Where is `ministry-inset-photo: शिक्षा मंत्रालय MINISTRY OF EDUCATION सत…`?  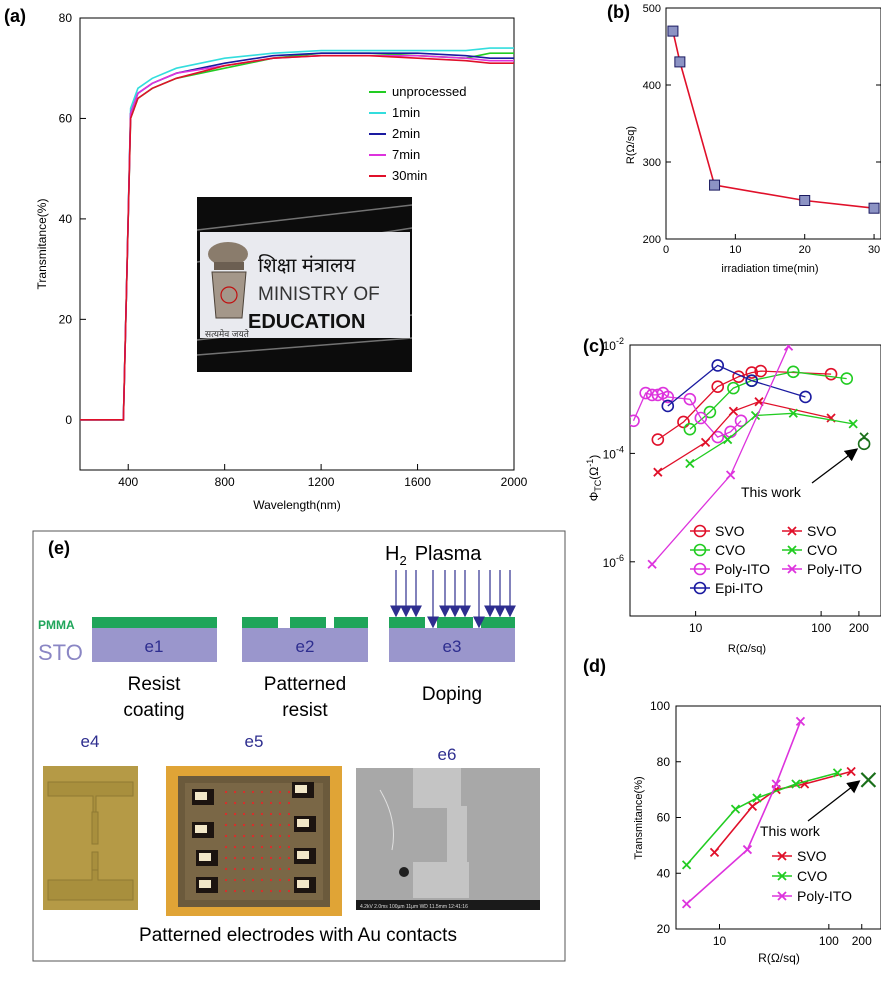 ministry-inset-photo: शिक्षा मंत्रालय MINISTRY OF EDUCATION सत… is located at coordinates (304, 284).